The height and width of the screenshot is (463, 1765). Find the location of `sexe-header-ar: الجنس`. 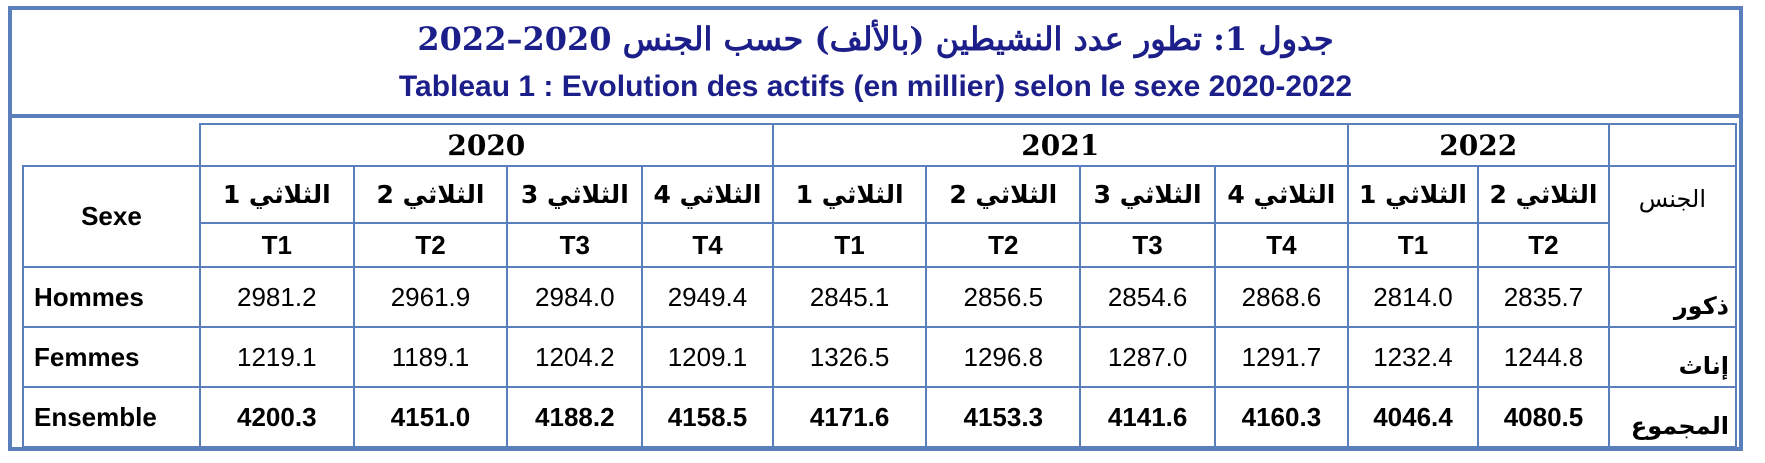

sexe-header-ar: الجنس is located at coordinates (1672, 216).